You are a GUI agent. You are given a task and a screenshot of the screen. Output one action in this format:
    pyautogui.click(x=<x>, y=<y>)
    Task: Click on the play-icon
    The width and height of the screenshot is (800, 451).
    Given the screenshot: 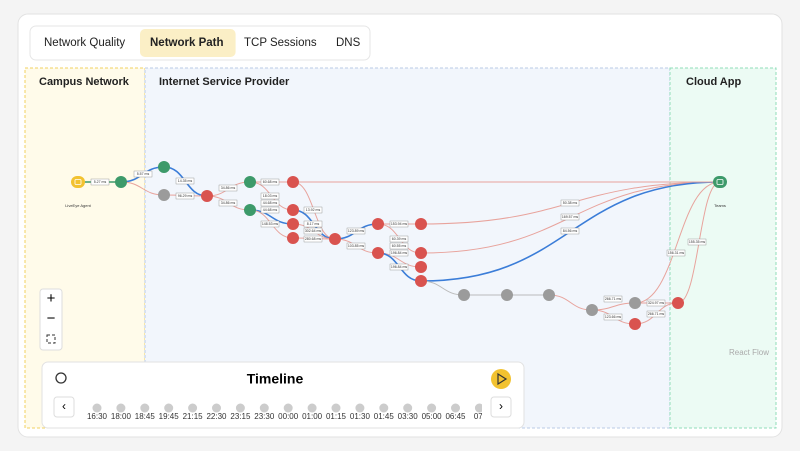 What is the action you would take?
    pyautogui.click(x=502, y=379)
    